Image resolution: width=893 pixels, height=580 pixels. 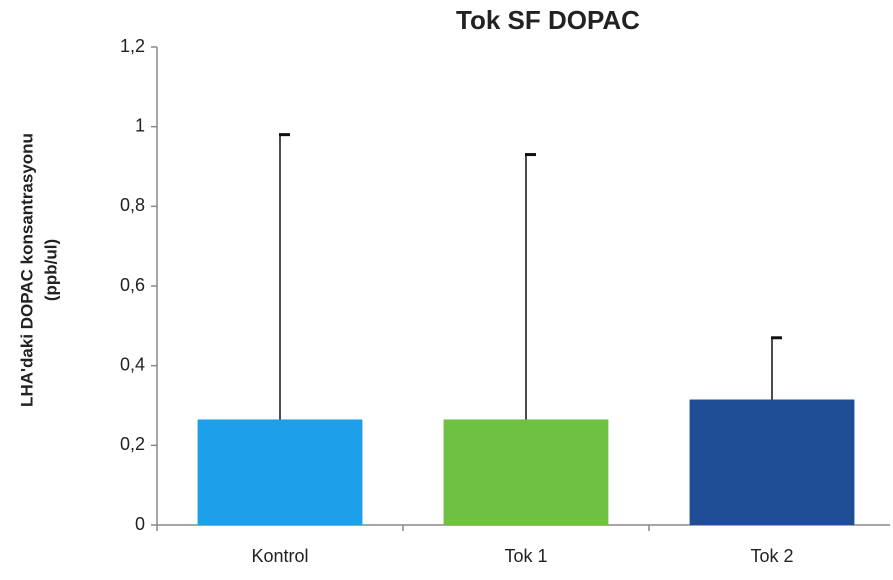 What do you see at coordinates (132, 364) in the screenshot?
I see `y-tick-label: 0,4` at bounding box center [132, 364].